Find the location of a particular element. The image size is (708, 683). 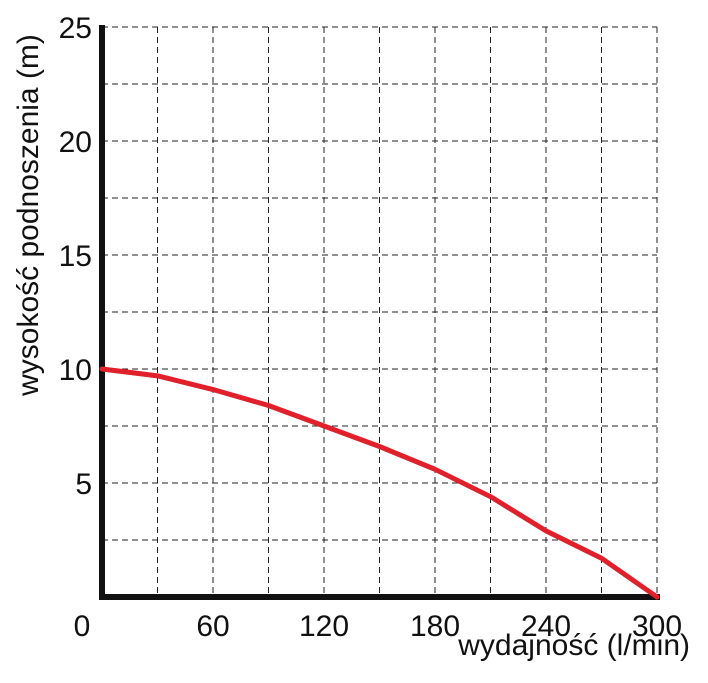

y-axis-label: wysokość podnoszenia (m) is located at coordinates (28, 215).